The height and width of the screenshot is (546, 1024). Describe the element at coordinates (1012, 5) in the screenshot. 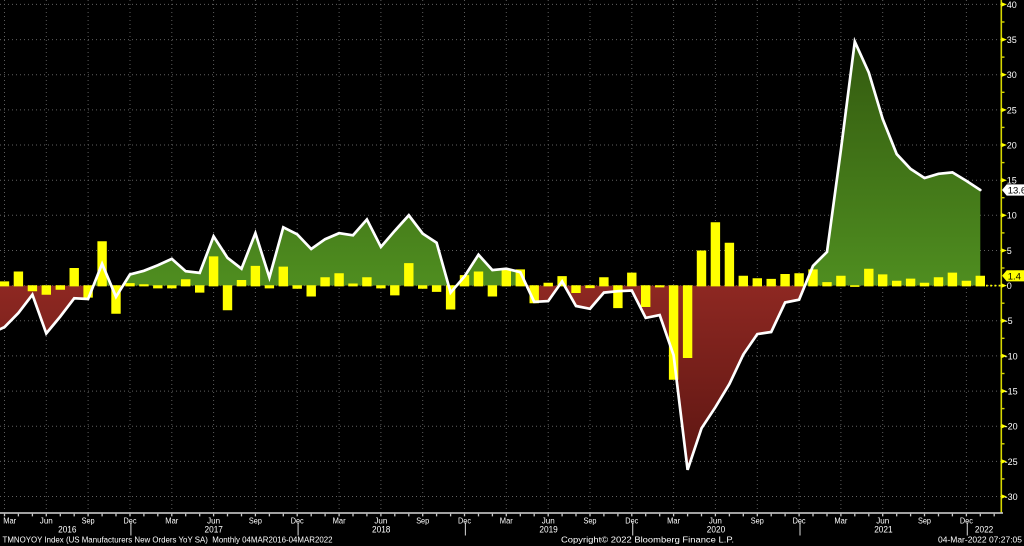

I see `svg-text: 40` at that location.